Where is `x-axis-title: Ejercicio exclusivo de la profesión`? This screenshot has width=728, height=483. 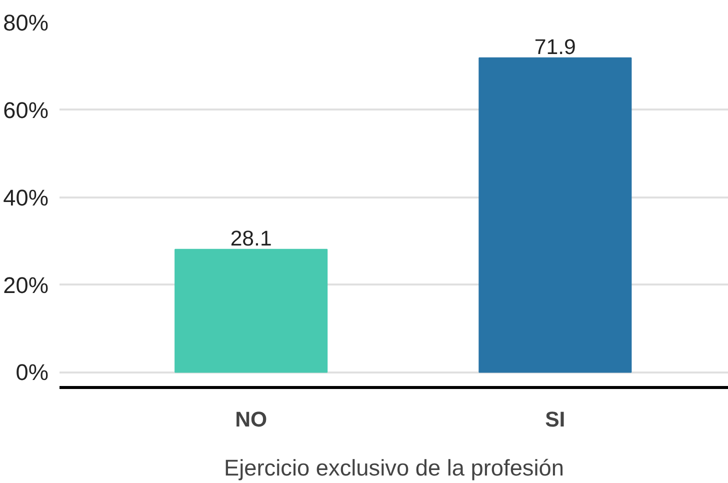 x-axis-title: Ejercicio exclusivo de la profesión is located at coordinates (394, 467).